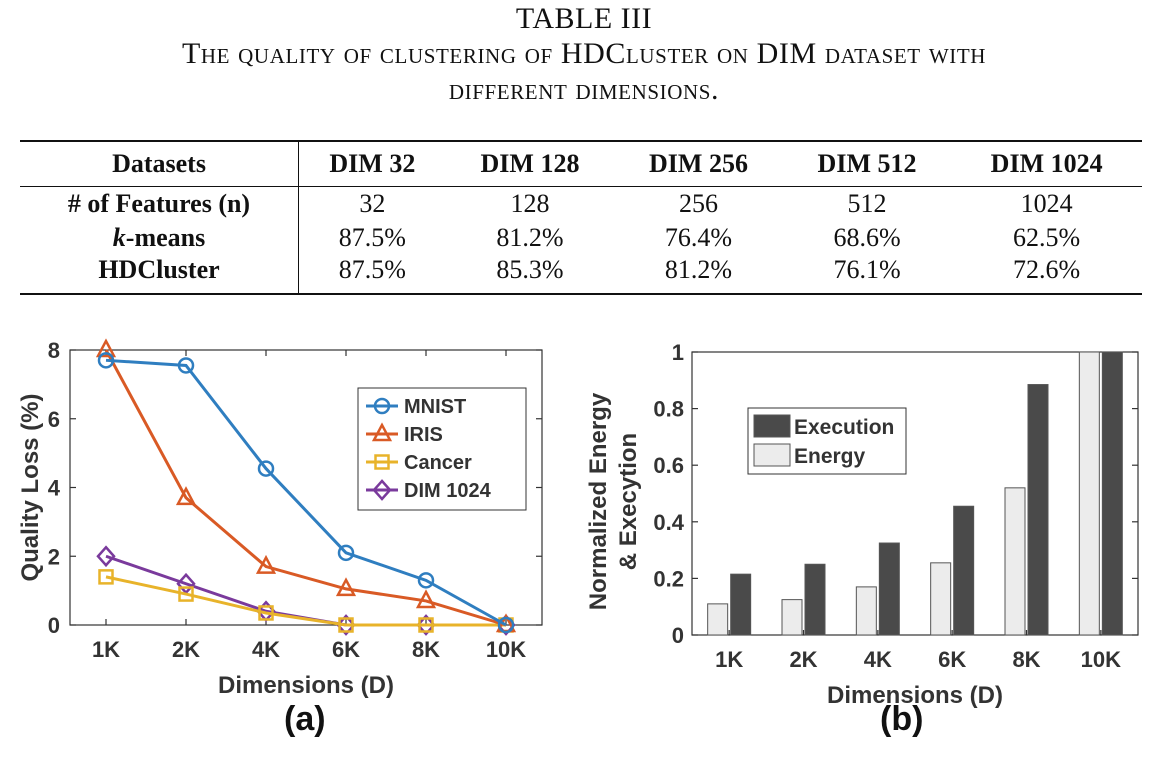 Image resolution: width=1168 pixels, height=778 pixels. I want to click on table-cell: 128, so click(530, 203).